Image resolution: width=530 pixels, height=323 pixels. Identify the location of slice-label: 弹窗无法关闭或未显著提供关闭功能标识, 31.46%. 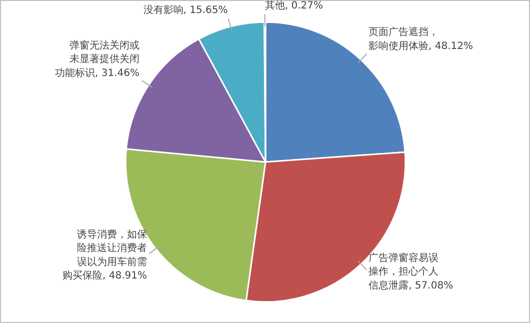
(97, 59).